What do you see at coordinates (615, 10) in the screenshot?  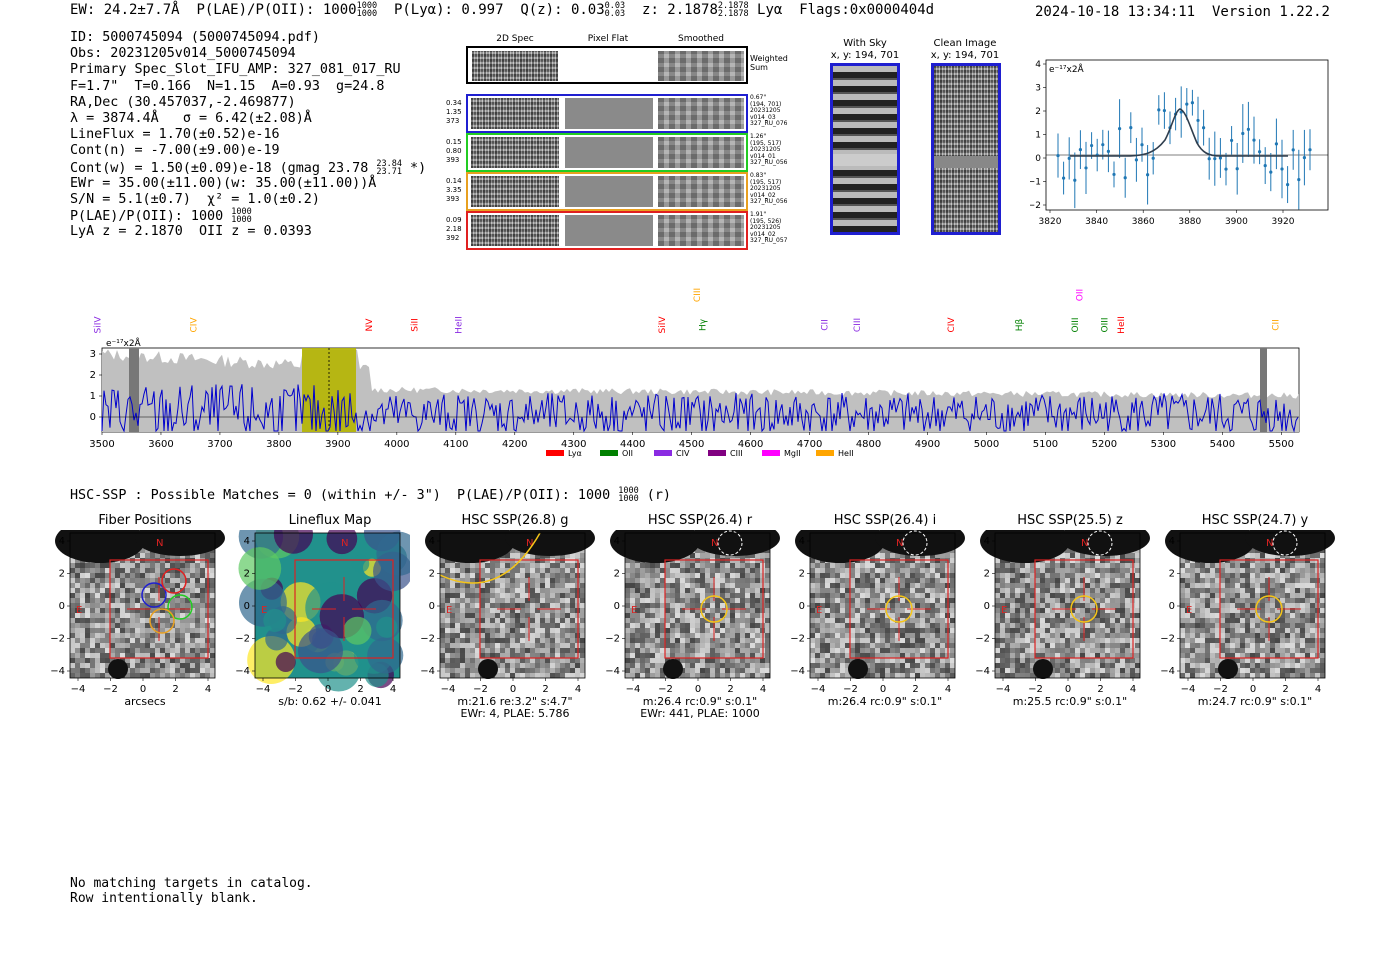 I see `qz-range: 0.03 0.03` at bounding box center [615, 10].